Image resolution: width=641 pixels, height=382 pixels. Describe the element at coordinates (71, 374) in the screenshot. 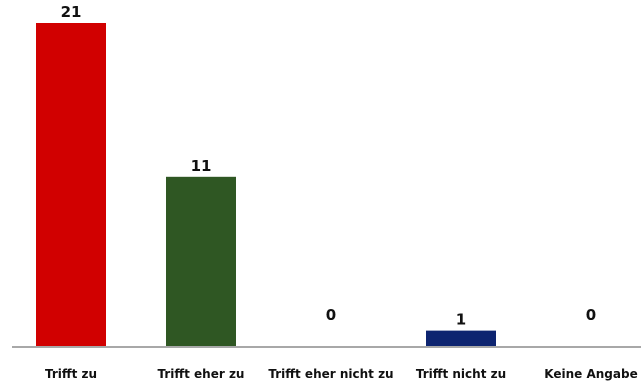

I see `x-tick-label-0: Trifft zu` at that location.